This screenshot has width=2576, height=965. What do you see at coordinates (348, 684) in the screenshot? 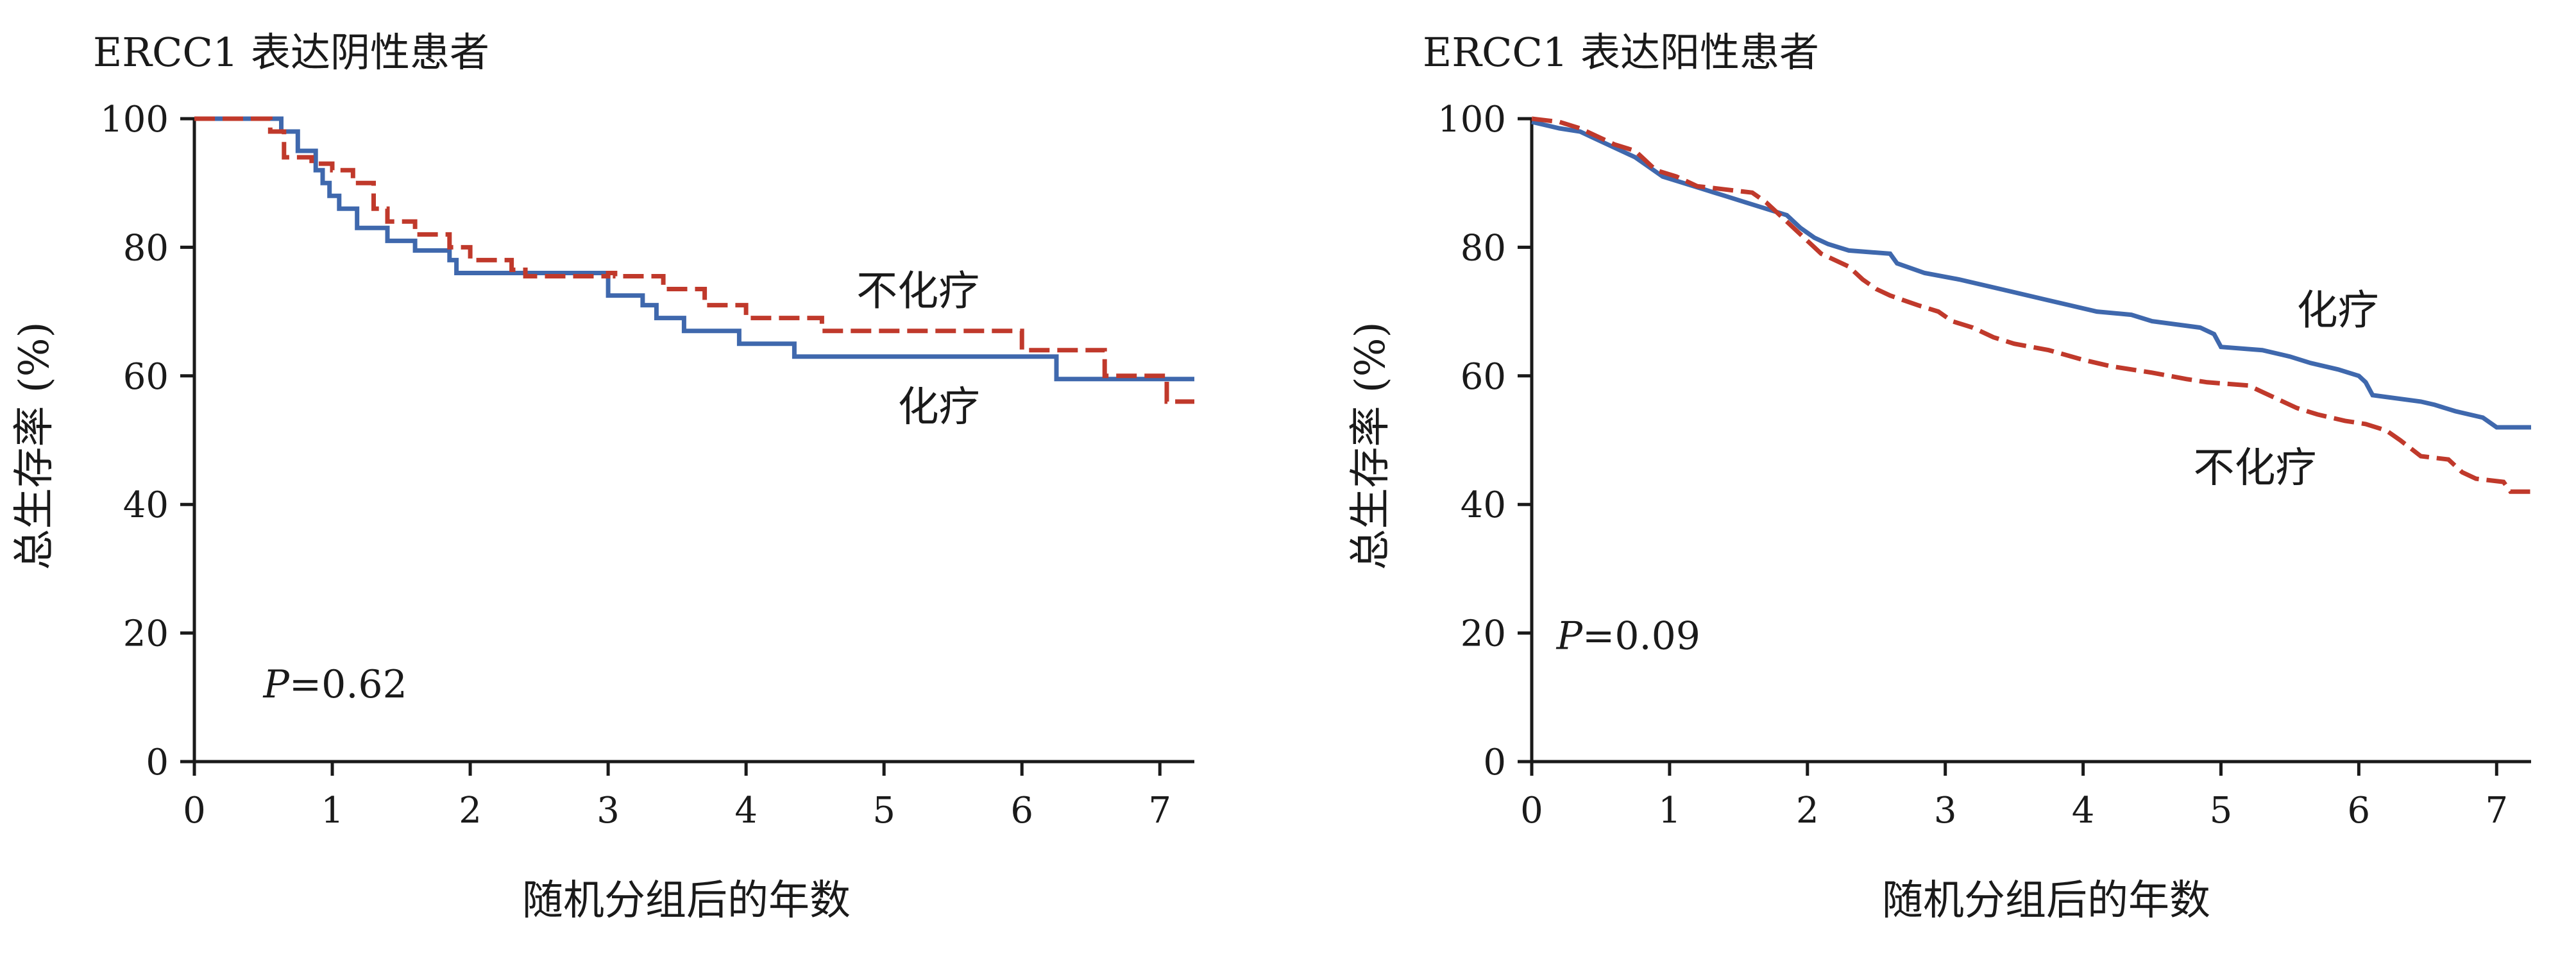
I see `p-value-number: =0.62` at bounding box center [348, 684].